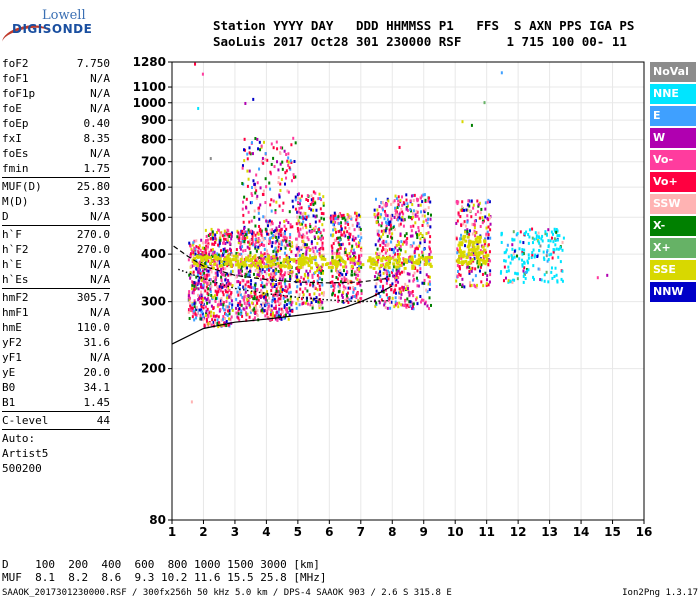 The image size is (700, 600). Describe the element at coordinates (673, 204) in the screenshot. I see `legend-entry-ssw: SSW` at that location.